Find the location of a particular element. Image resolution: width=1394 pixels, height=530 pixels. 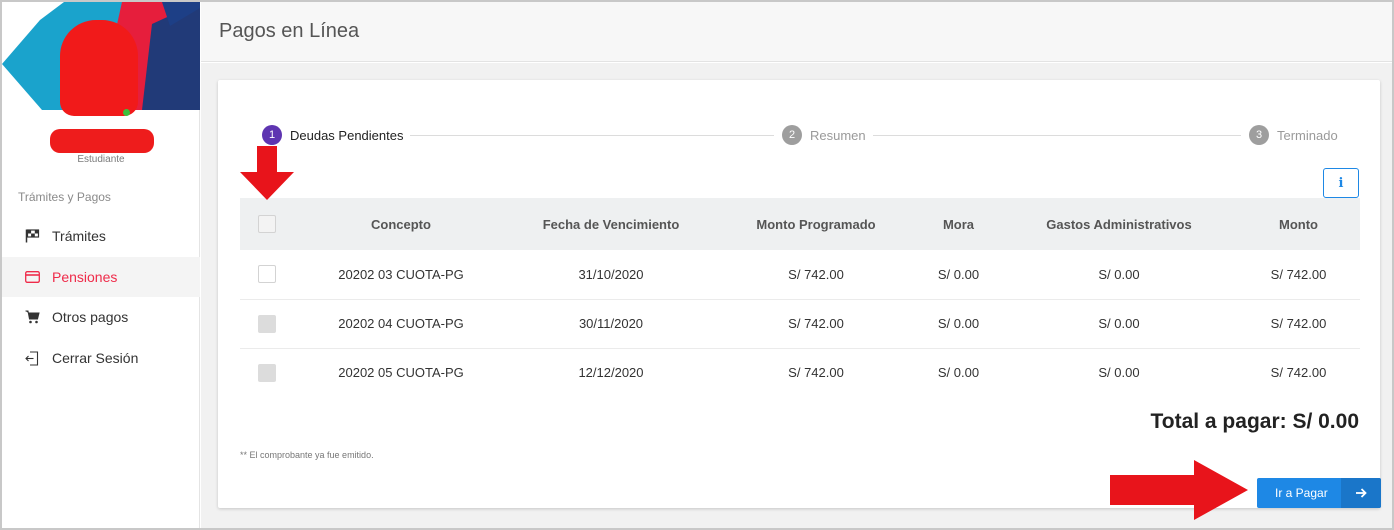

flag-icon is located at coordinates (32, 236).